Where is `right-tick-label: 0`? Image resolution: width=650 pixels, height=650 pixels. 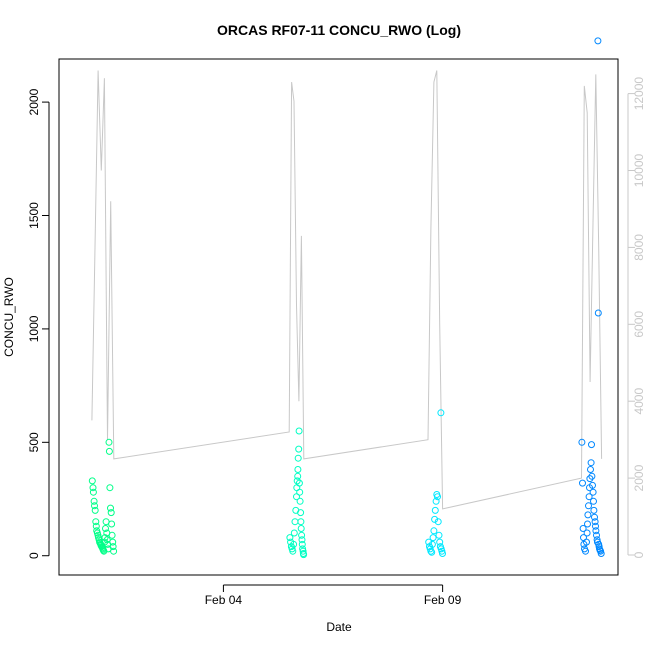
right-tick-label: 0 is located at coordinates (639, 554).